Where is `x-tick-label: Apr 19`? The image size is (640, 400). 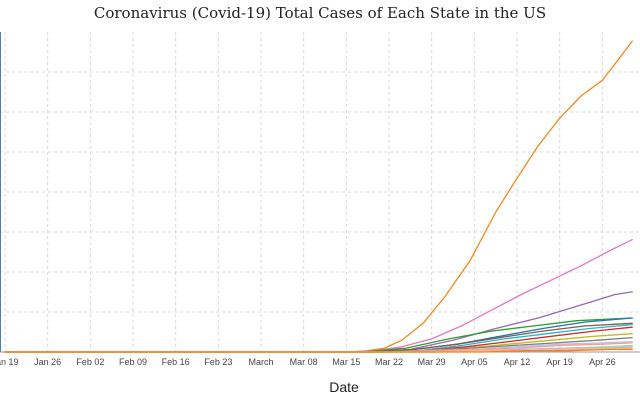 x-tick-label: Apr 19 is located at coordinates (559, 362).